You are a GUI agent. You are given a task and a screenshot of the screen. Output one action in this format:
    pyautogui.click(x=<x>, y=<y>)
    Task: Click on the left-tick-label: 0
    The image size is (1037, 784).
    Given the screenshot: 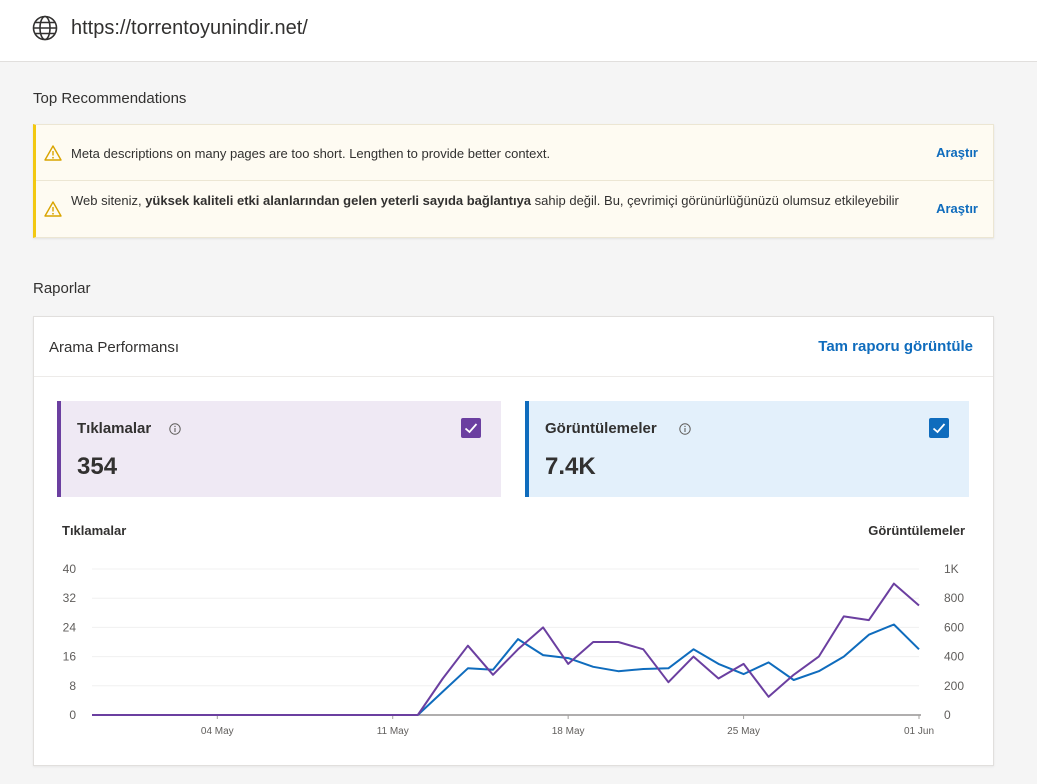 What is the action you would take?
    pyautogui.click(x=72, y=715)
    